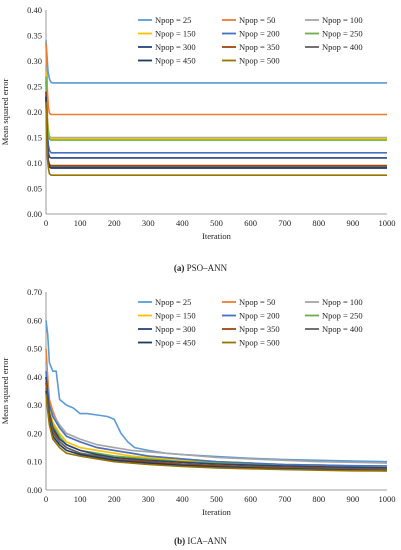 The width and height of the screenshot is (401, 550). Describe the element at coordinates (180, 541) in the screenshot. I see `caption-tag-b: (b)` at that location.